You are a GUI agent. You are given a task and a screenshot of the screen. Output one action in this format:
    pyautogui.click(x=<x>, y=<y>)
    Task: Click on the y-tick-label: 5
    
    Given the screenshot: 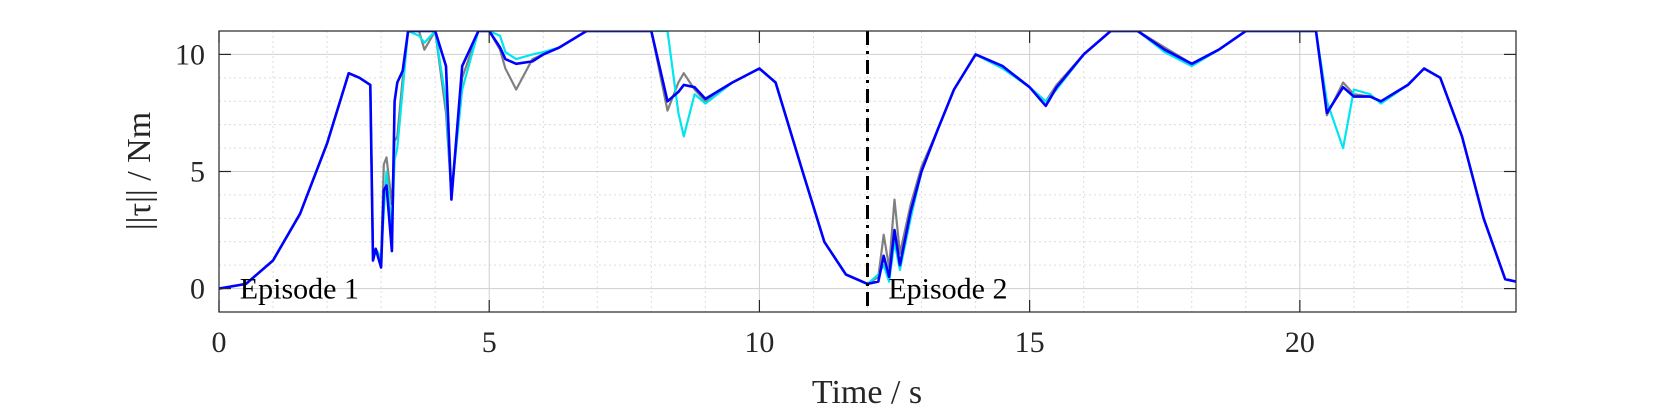 What is the action you would take?
    pyautogui.click(x=197, y=172)
    